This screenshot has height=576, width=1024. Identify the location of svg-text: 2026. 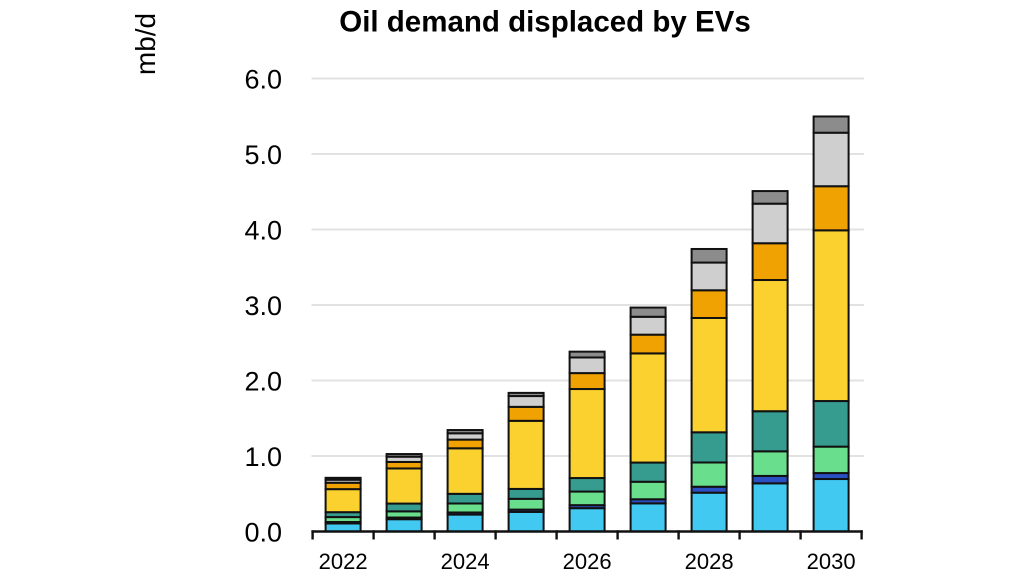
(587, 561).